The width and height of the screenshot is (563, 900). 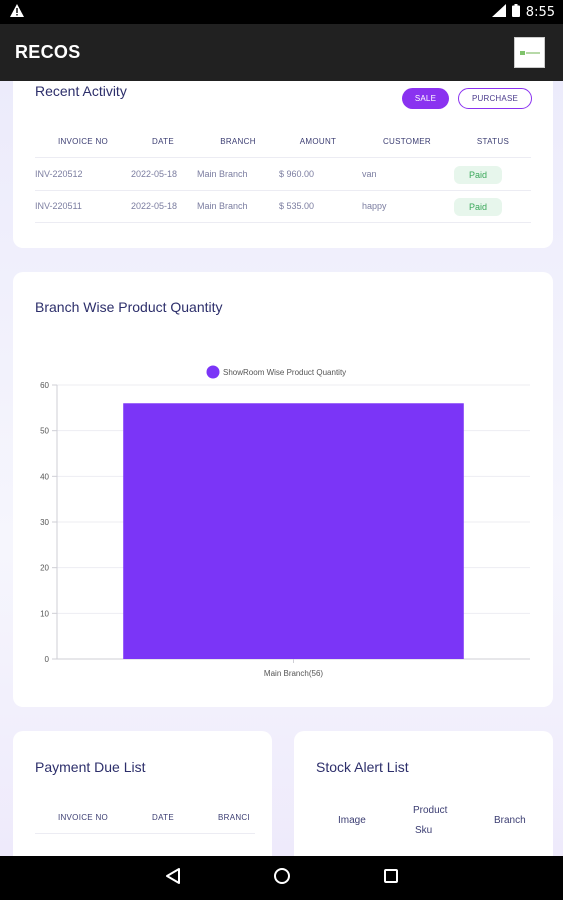 What do you see at coordinates (44, 613) in the screenshot?
I see `y-tick-label: 10` at bounding box center [44, 613].